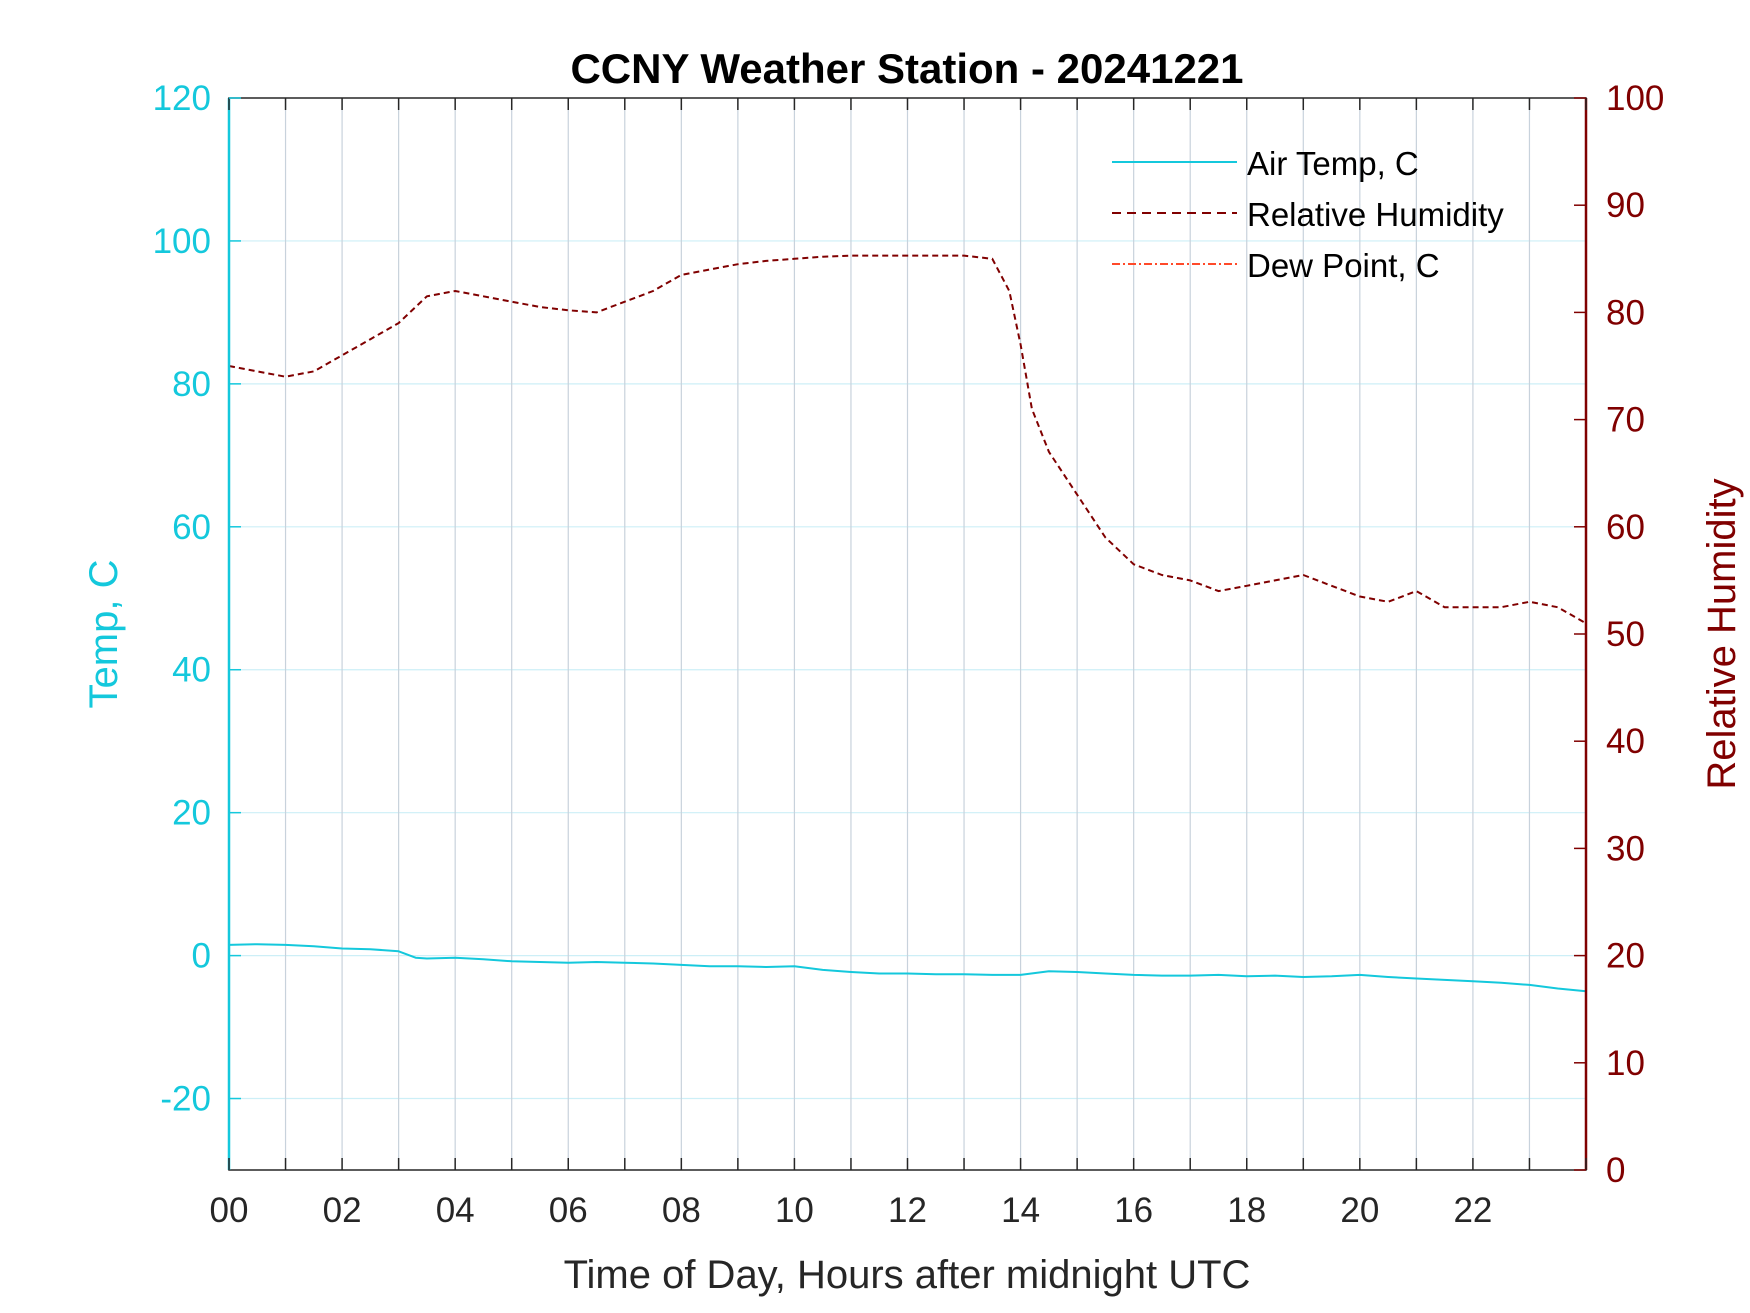 This screenshot has height=1313, width=1750. Describe the element at coordinates (1615, 1170) in the screenshot. I see `right-tick-label: 0` at that location.